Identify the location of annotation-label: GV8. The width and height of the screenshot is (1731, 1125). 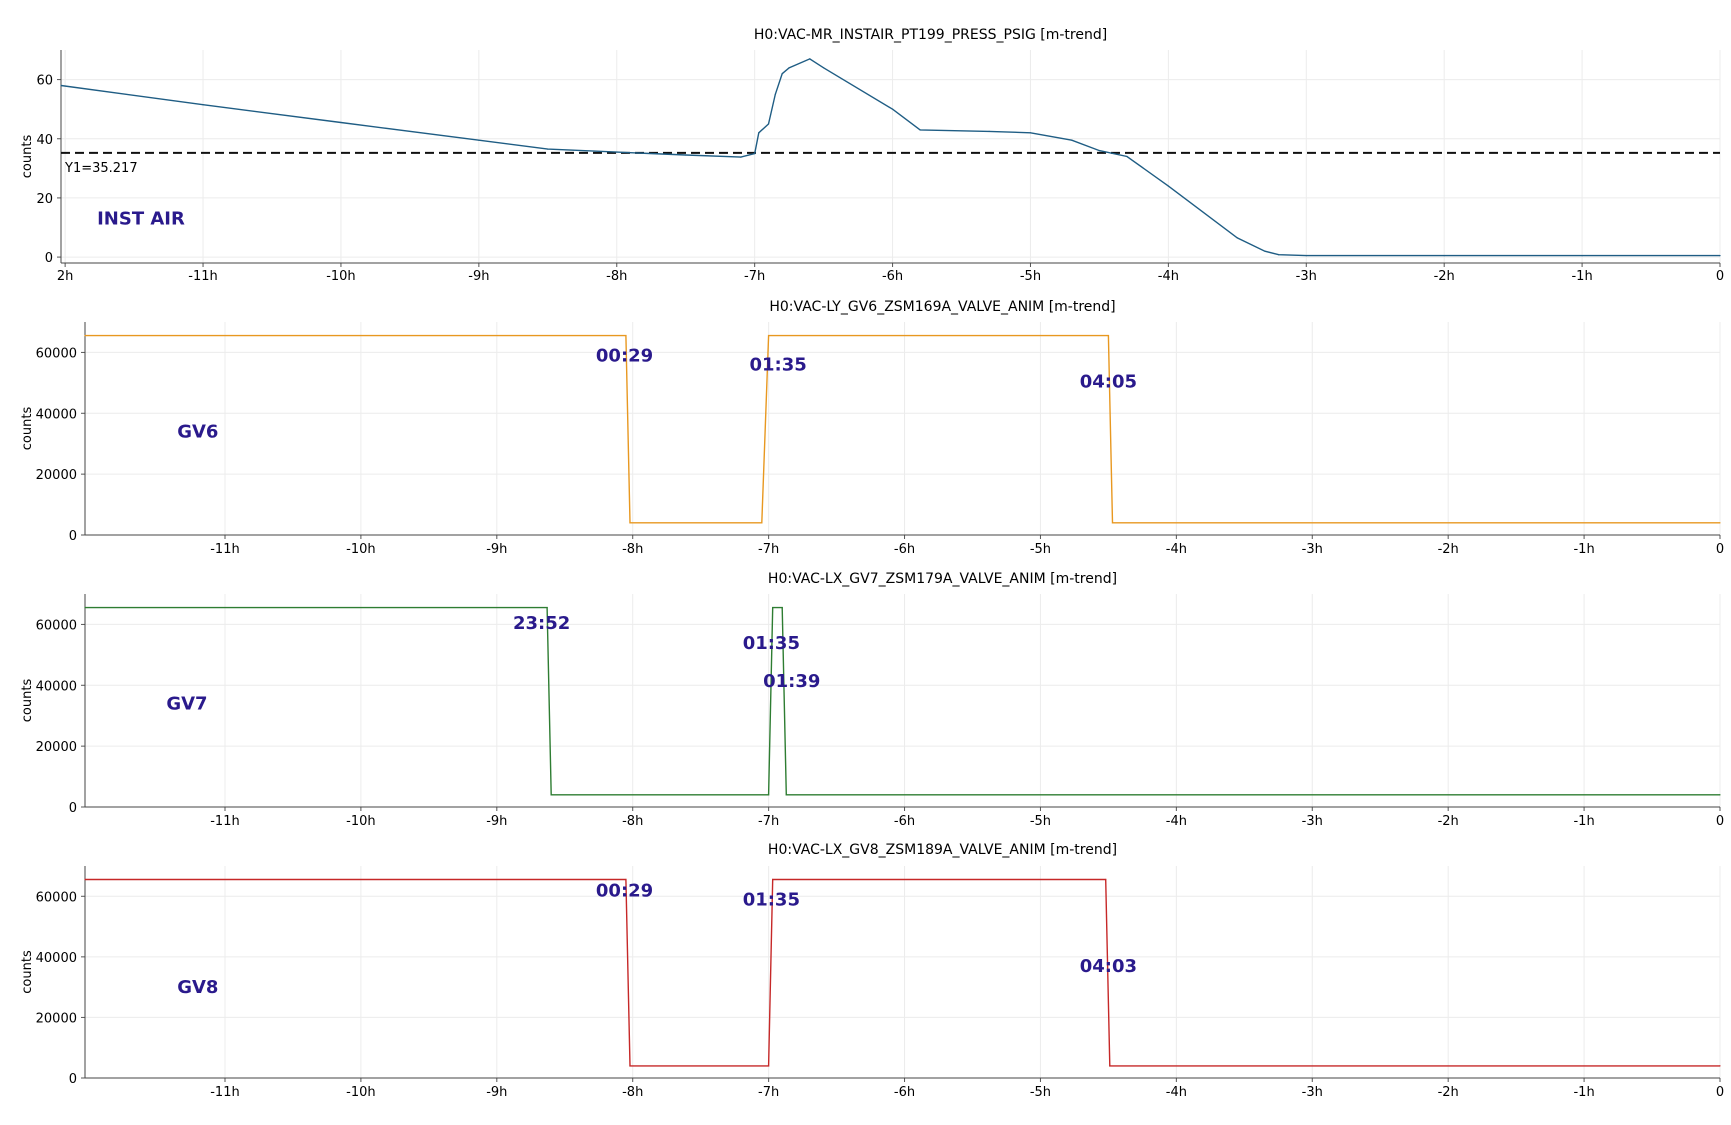
(197, 987).